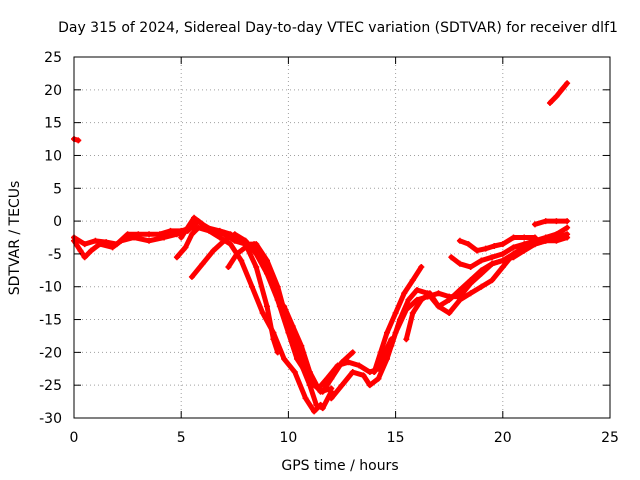 The image size is (640, 480). I want to click on x-tick-label: 5, so click(181, 438).